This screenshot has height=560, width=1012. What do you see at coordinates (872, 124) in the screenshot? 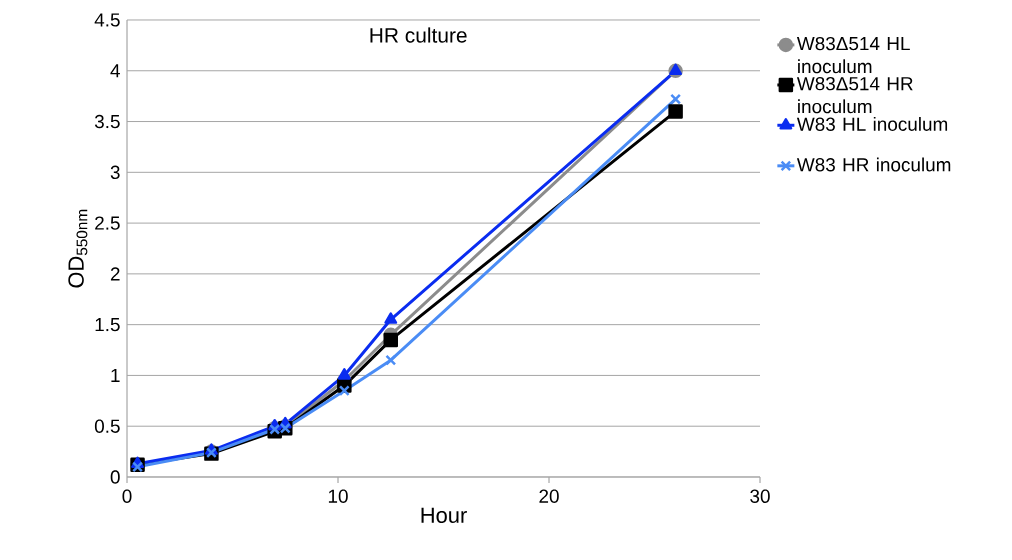
I see `legend-label: W83 HL inoculum` at bounding box center [872, 124].